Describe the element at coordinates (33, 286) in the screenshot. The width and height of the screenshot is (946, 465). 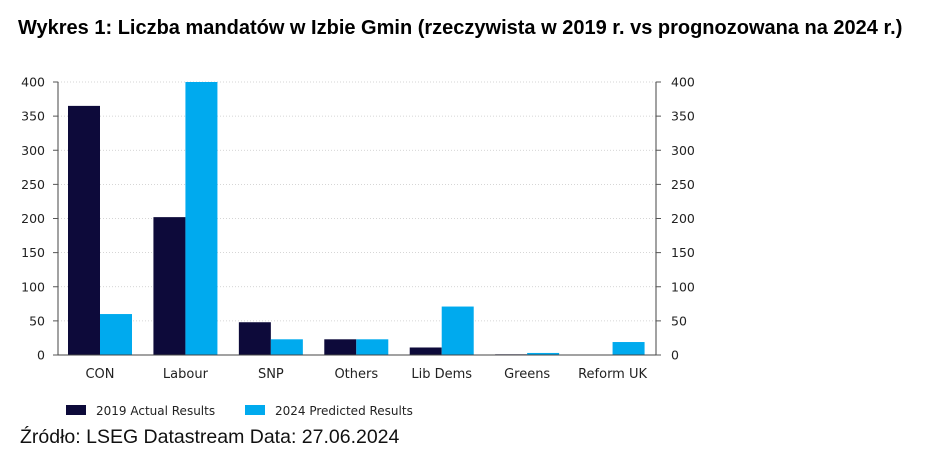
I see `left-tick-label: 100` at that location.